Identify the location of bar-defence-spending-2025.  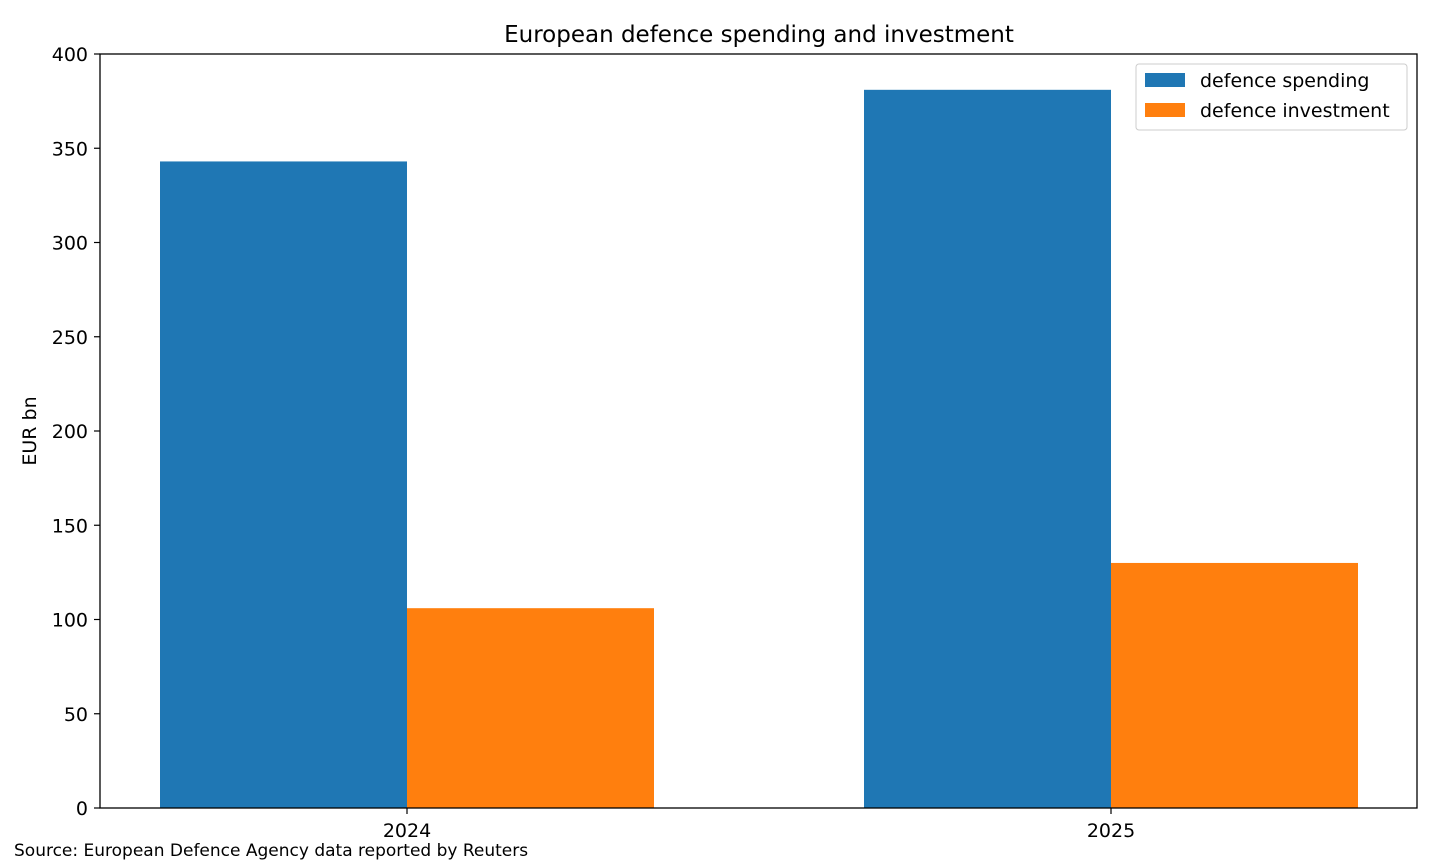
(987, 448).